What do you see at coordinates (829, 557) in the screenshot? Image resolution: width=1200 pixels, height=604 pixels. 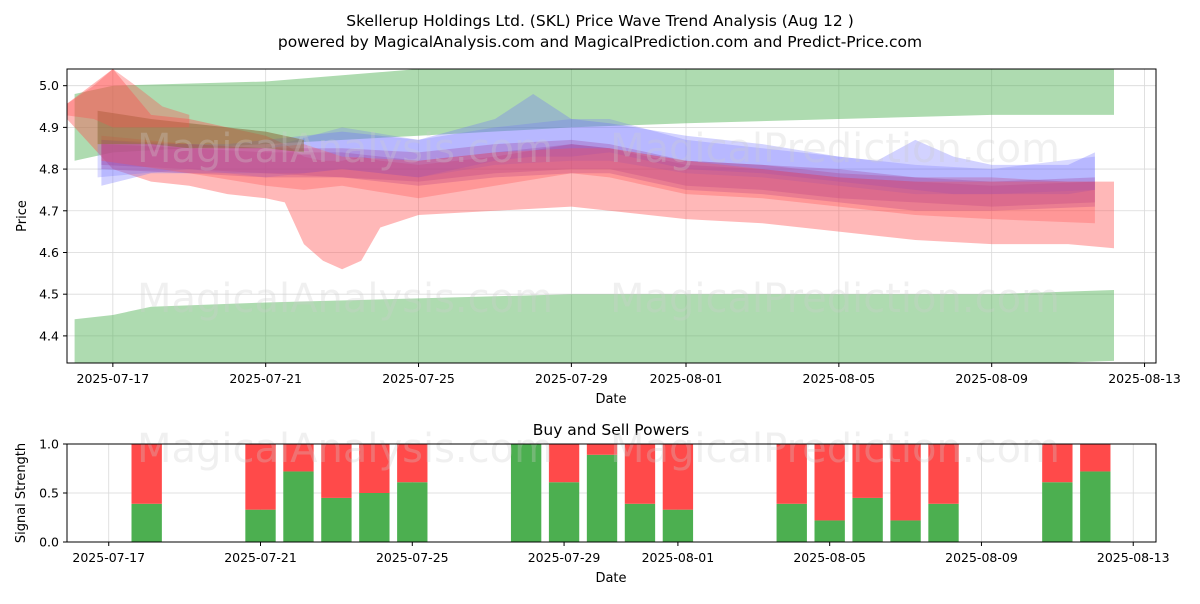 I see `signal-x-tick-label-5: 2025-08-05` at bounding box center [829, 557].